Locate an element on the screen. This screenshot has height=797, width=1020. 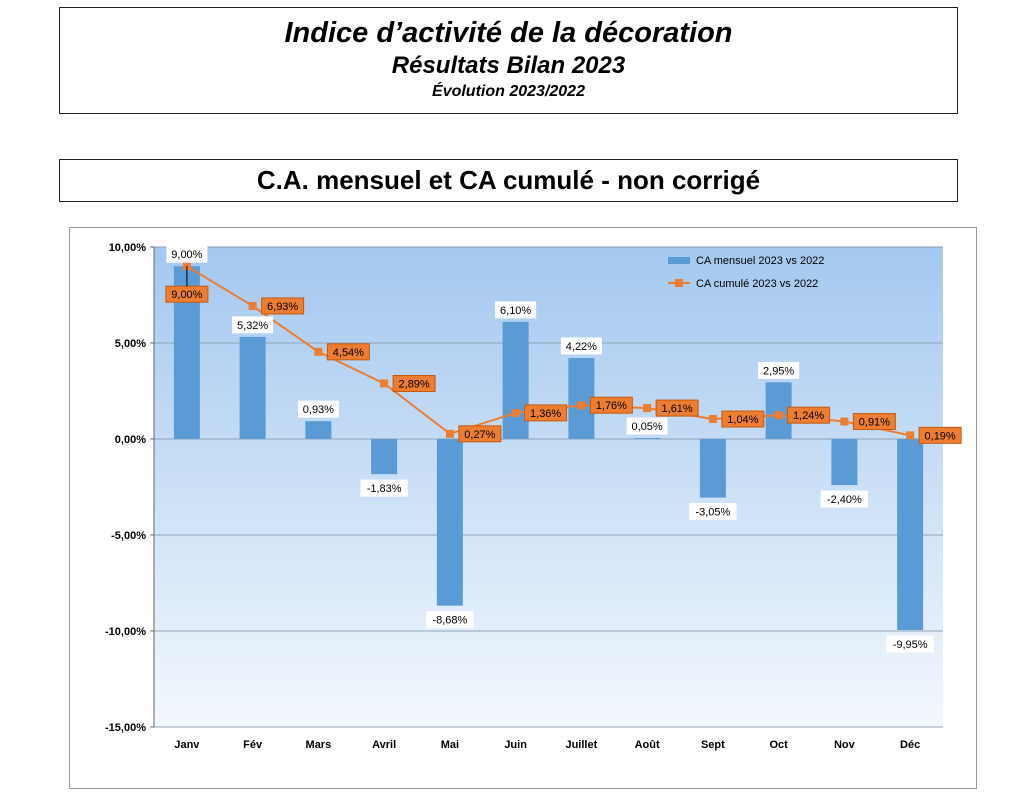
section-title: C.A. mensuel et CA cumulé - non corrigé is located at coordinates (508, 180).